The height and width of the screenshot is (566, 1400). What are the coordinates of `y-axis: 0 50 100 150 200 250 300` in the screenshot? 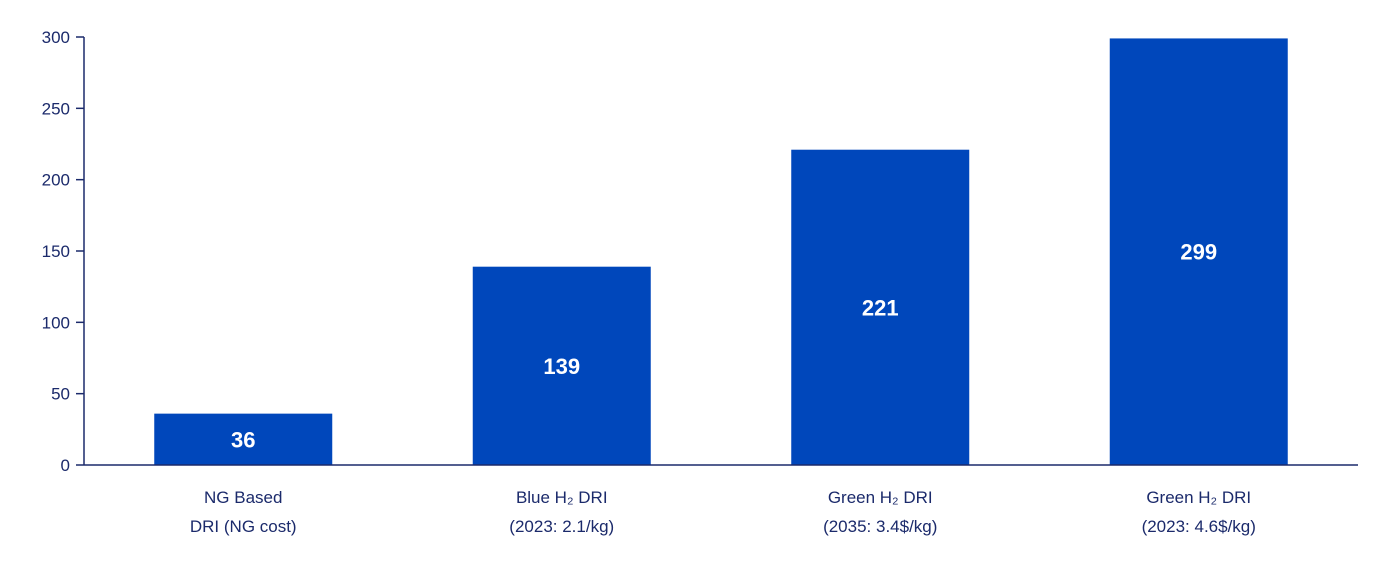 It's located at (63, 251).